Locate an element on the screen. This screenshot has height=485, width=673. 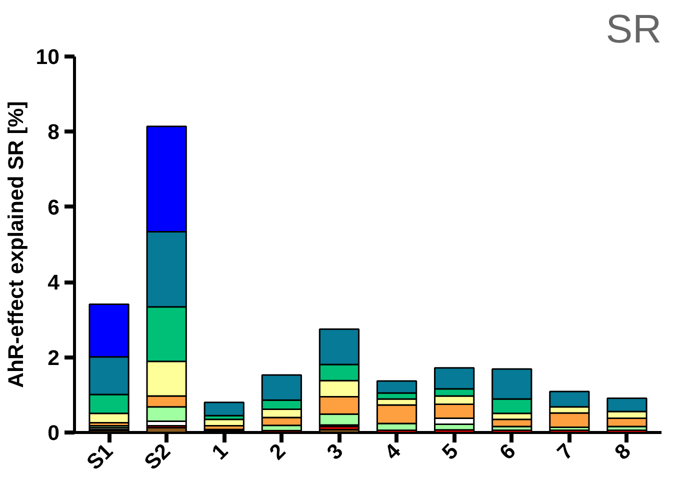
x-tick-label: 7 is located at coordinates (565, 451).